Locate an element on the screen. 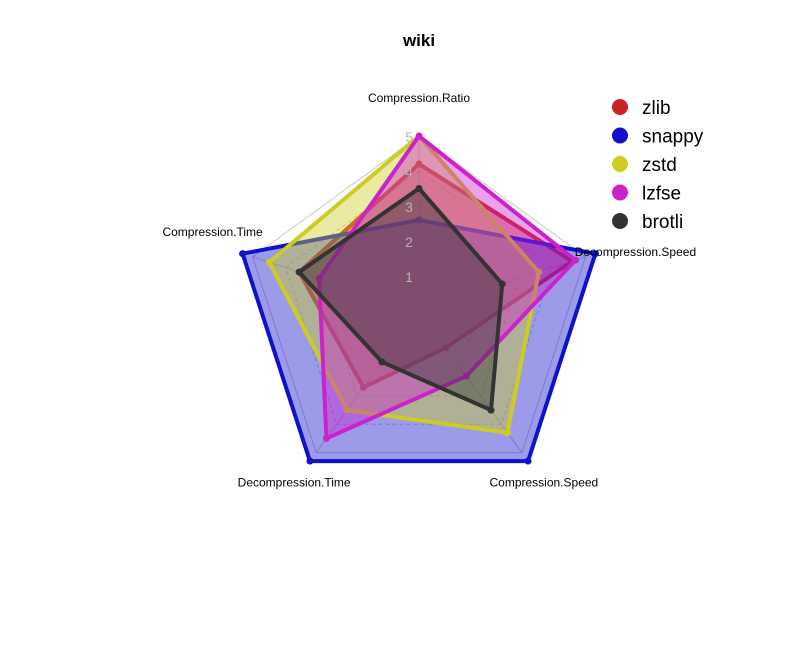  axis-label-decompression-speed: Decompression.Speed is located at coordinates (635, 252).